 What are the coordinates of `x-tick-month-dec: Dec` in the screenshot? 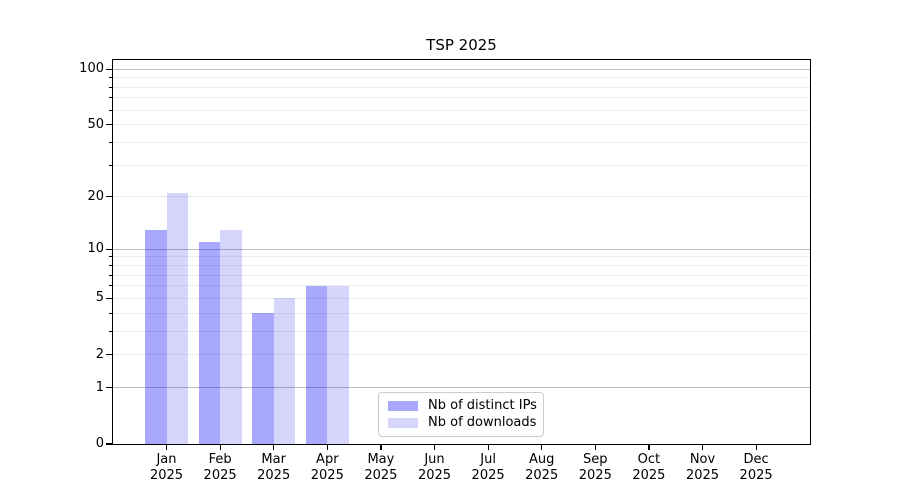 It's located at (756, 459).